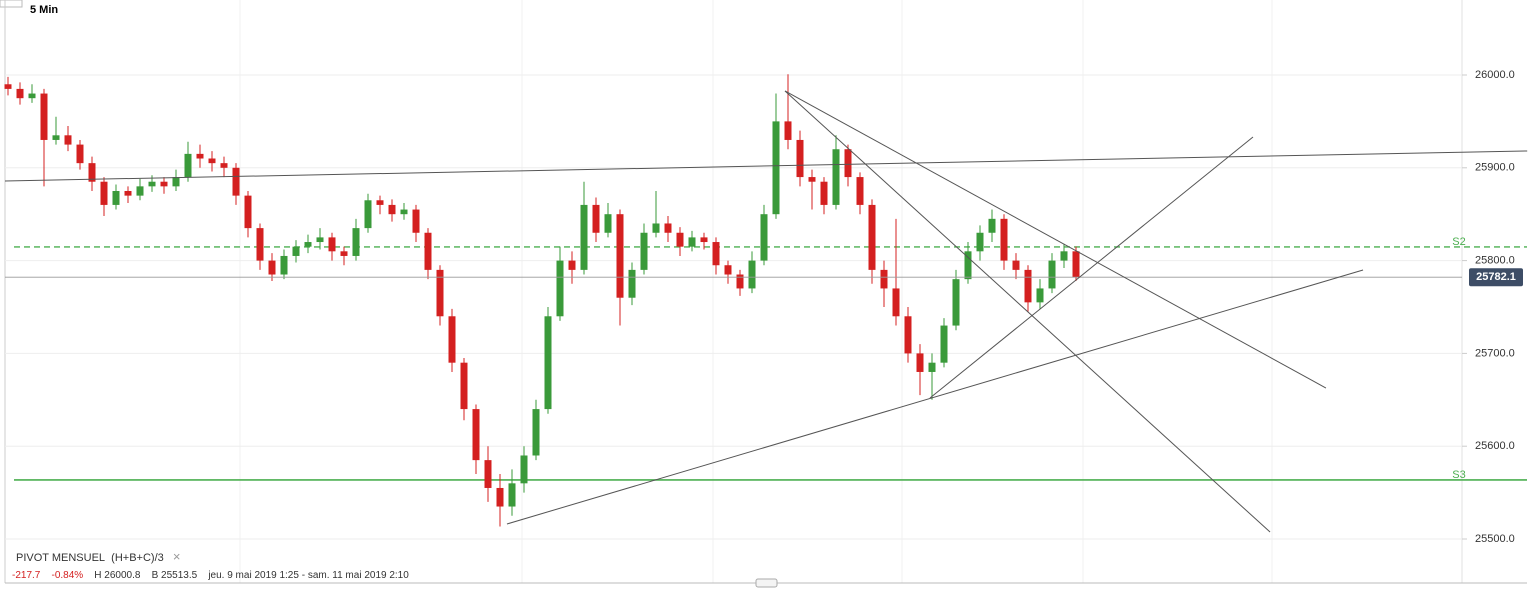 Image resolution: width=1533 pixels, height=592 pixels. Describe the element at coordinates (1458, 242) in the screenshot. I see `pivot-label: S2` at that location.